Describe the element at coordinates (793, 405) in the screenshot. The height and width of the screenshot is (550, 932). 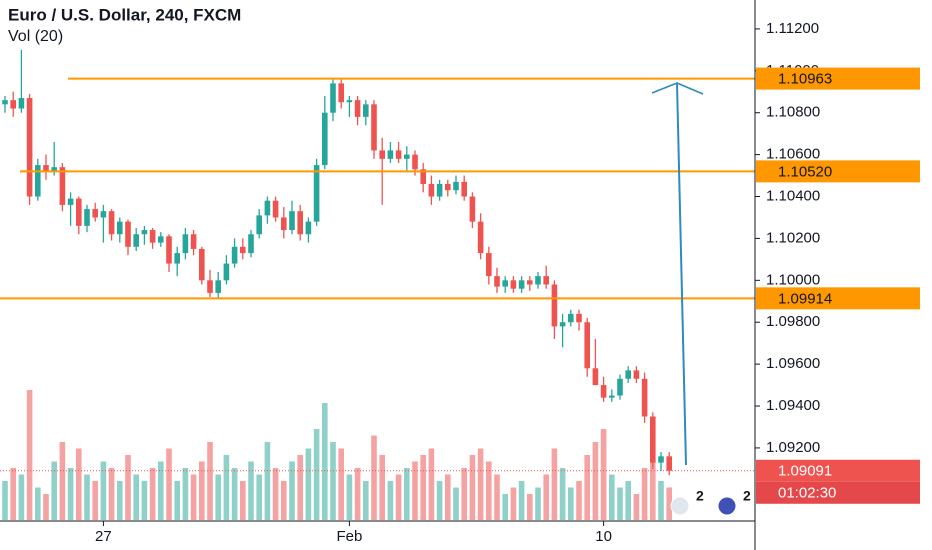
I see `y-tick-label: 1.09400` at that location.